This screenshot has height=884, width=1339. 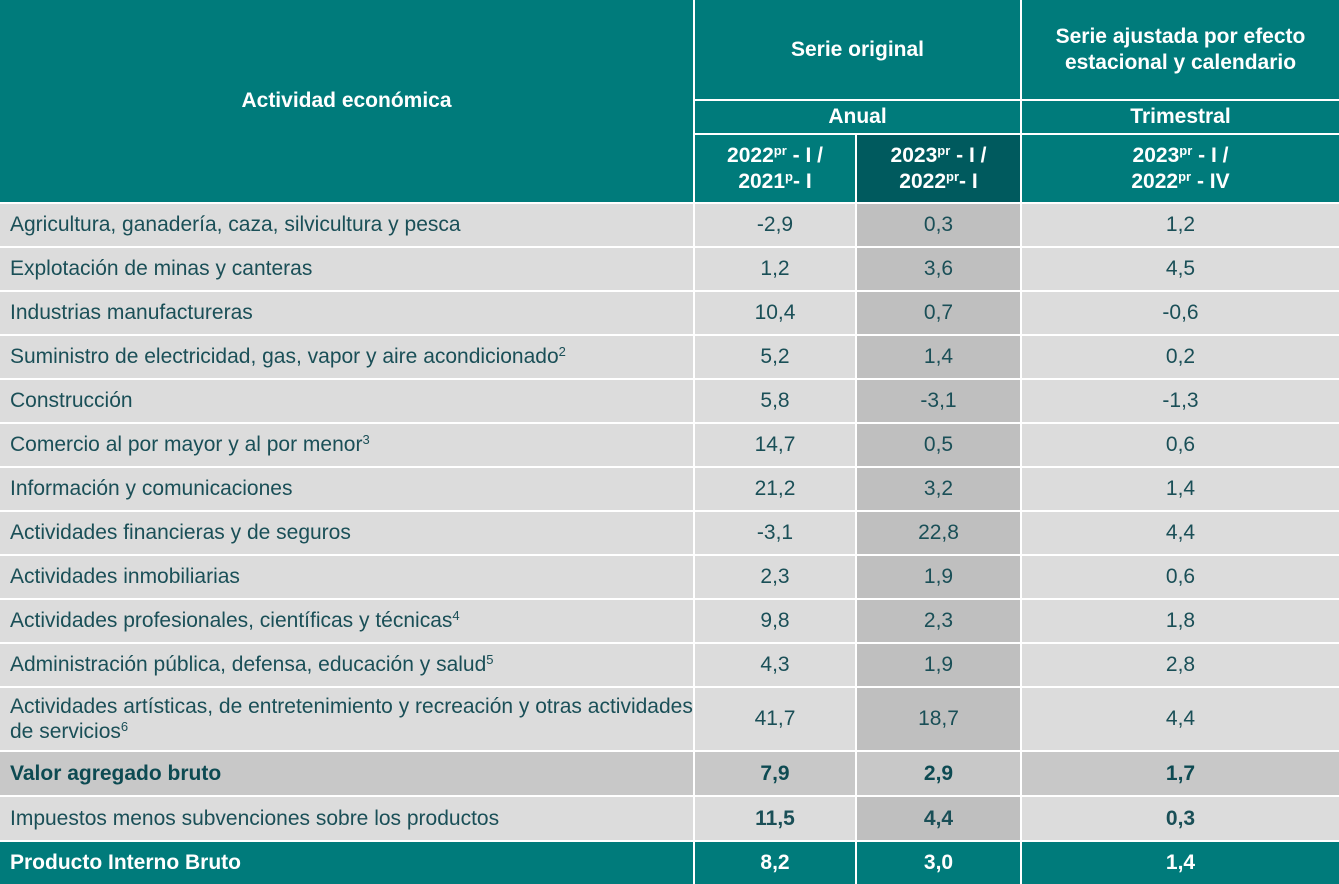 What do you see at coordinates (775, 225) in the screenshot?
I see `value-cell: -2,9` at bounding box center [775, 225].